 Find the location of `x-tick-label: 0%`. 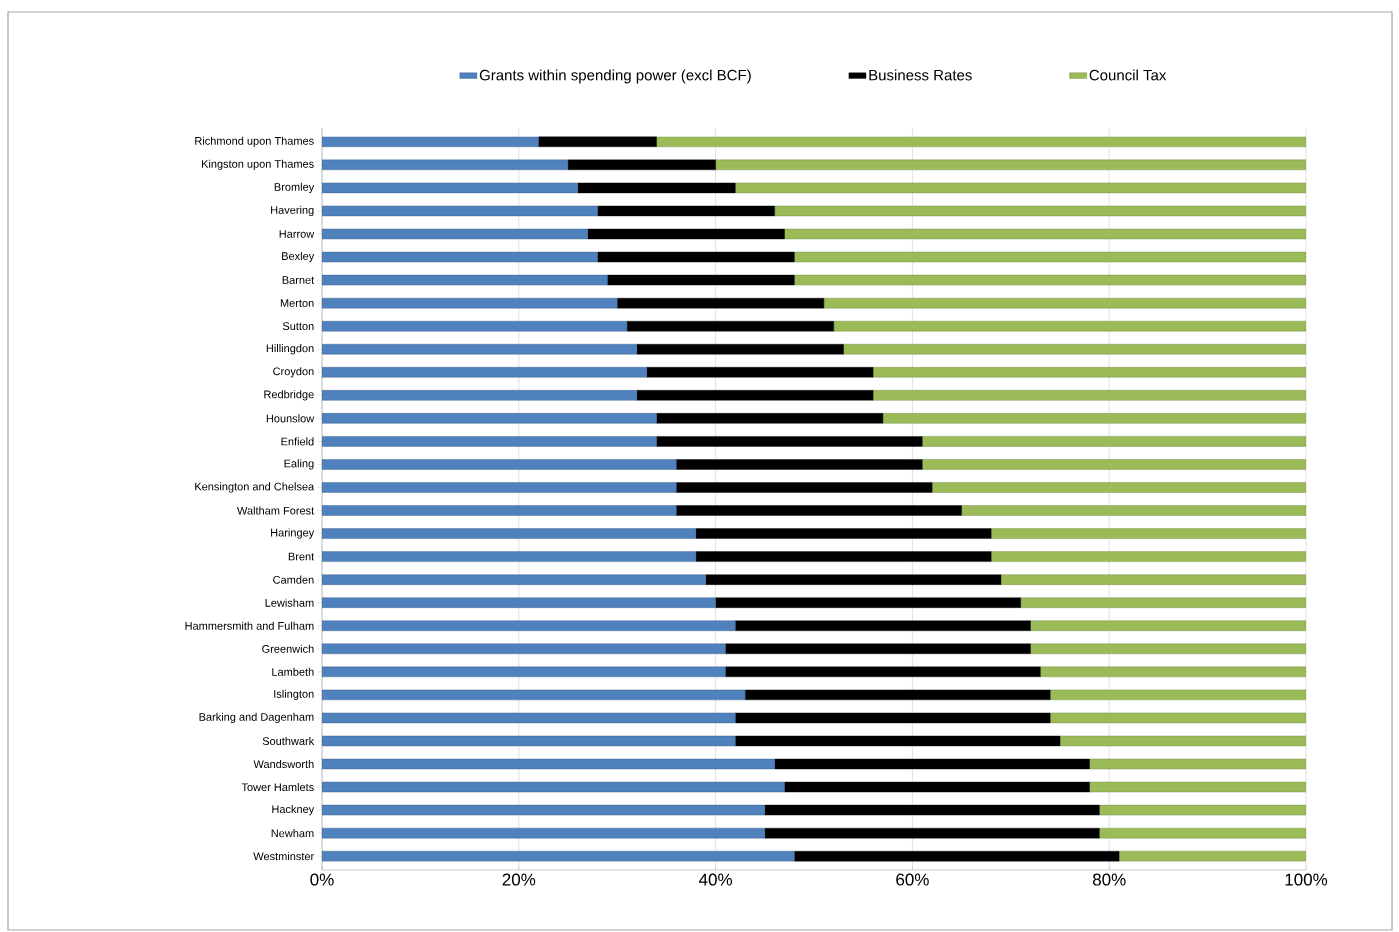

x-tick-label: 0% is located at coordinates (322, 879).